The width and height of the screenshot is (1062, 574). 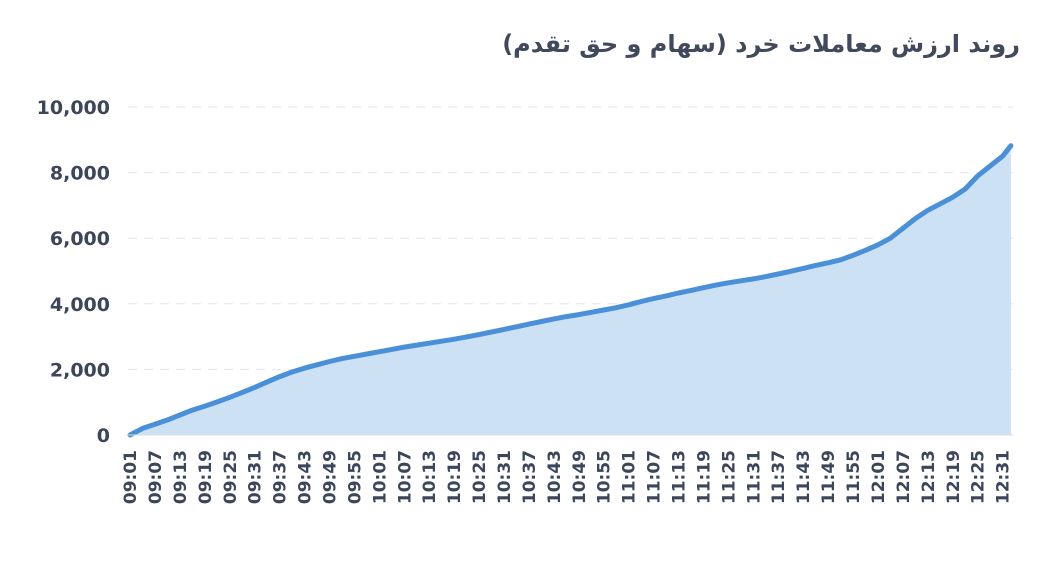 What do you see at coordinates (729, 477) in the screenshot?
I see `x-tick-label: 11:25` at bounding box center [729, 477].